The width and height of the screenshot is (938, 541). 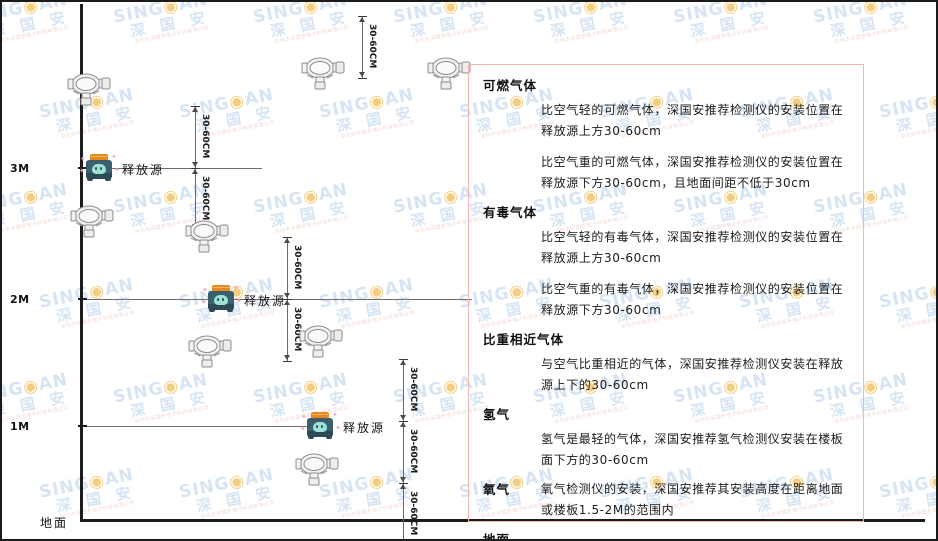 I want to click on level-label-2m: 2M, so click(x=20, y=299).